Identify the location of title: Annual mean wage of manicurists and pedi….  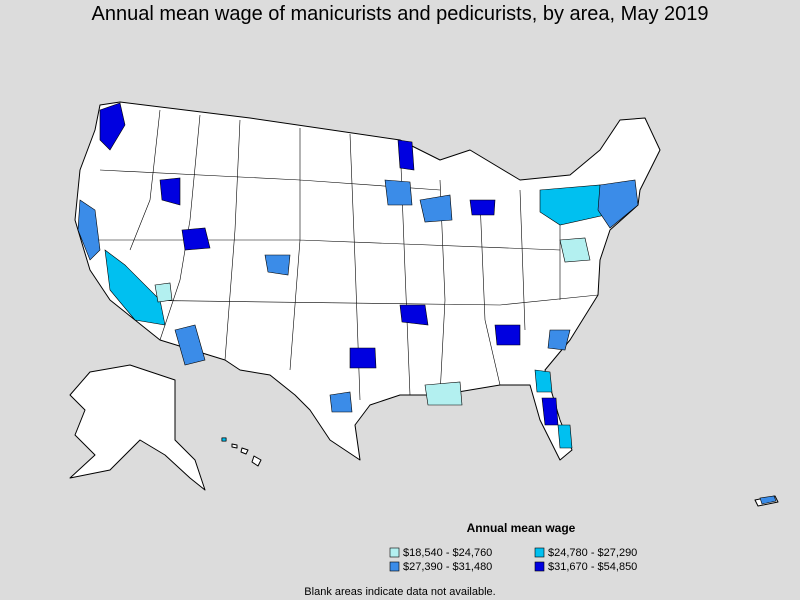
(399, 14).